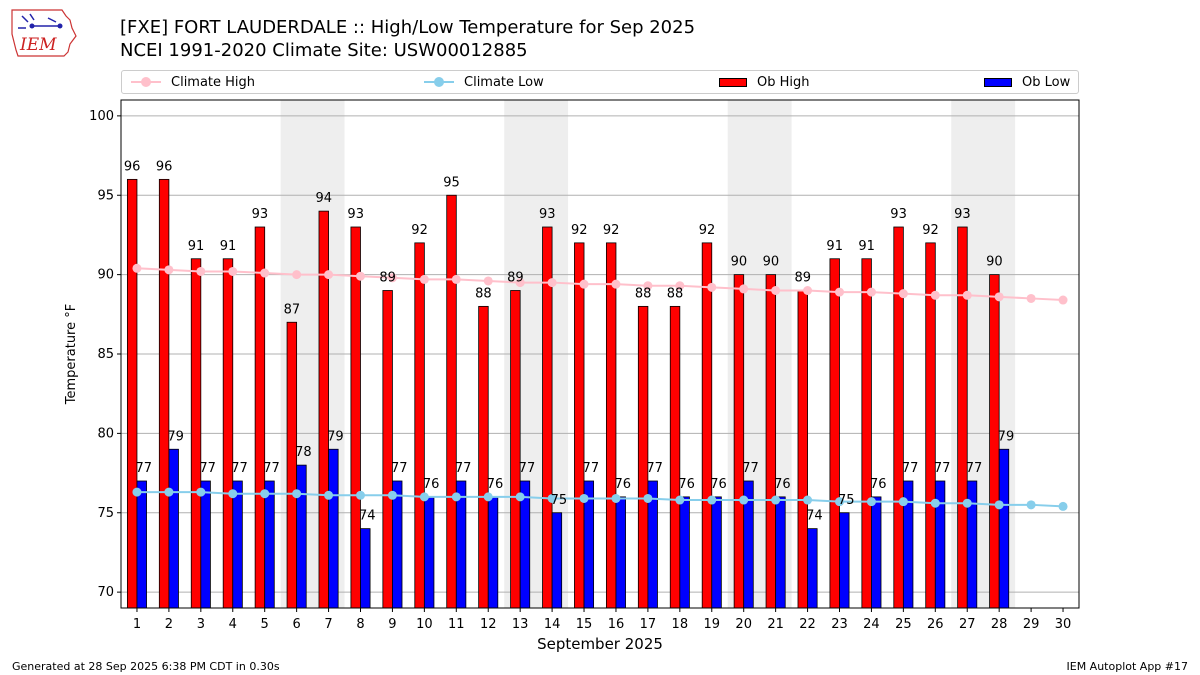  I want to click on x-tick-label: 30, so click(1063, 624).